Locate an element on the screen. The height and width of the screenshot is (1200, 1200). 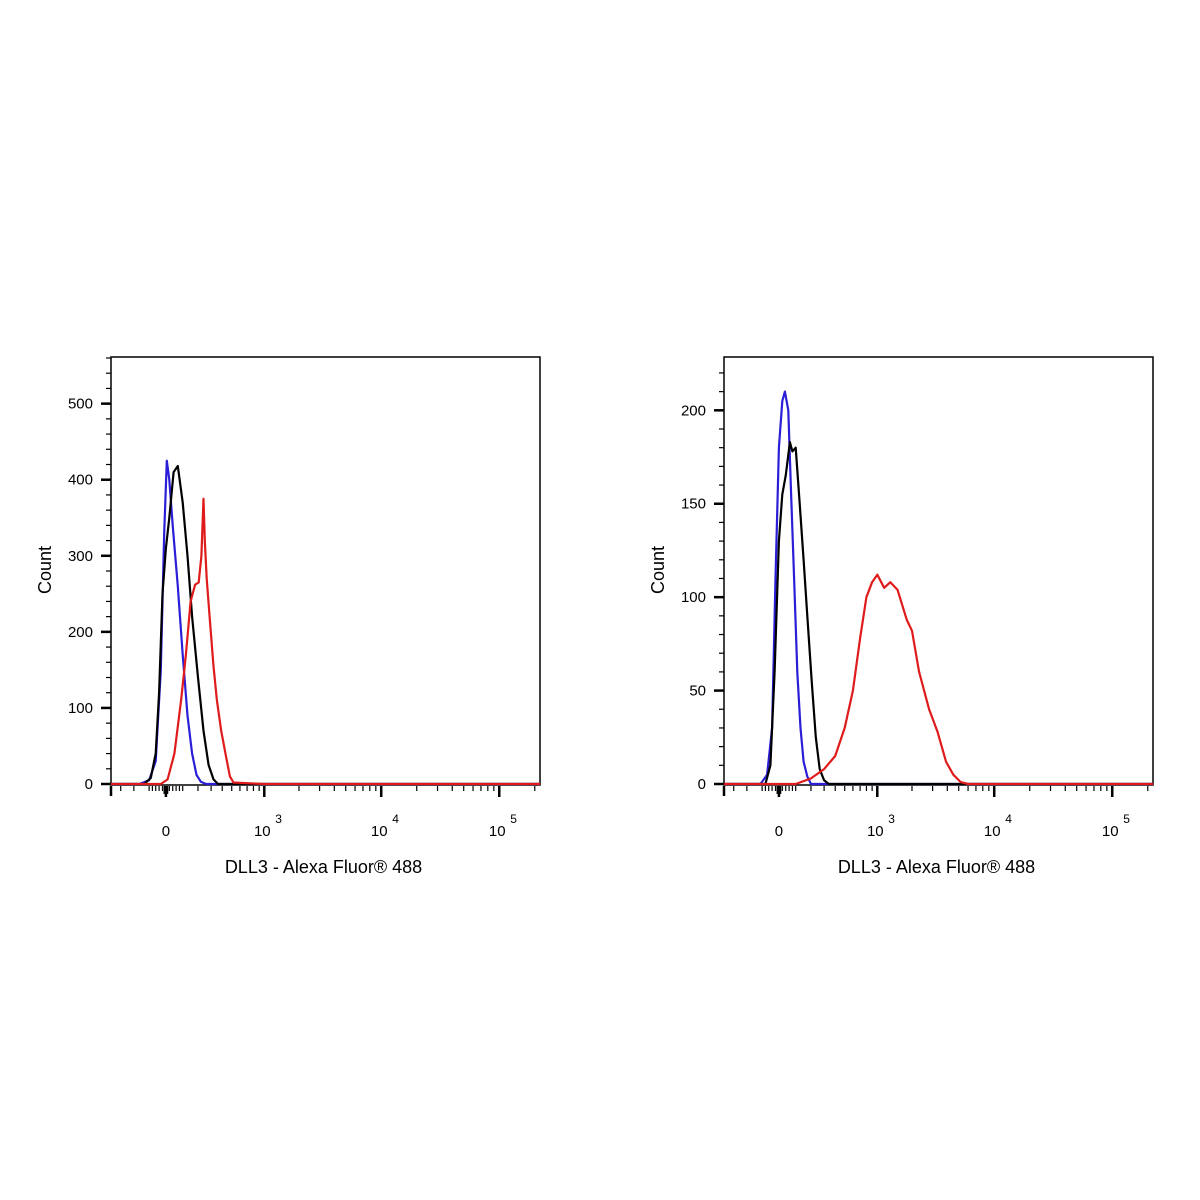
y-tick-label: 500 is located at coordinates (80, 404).